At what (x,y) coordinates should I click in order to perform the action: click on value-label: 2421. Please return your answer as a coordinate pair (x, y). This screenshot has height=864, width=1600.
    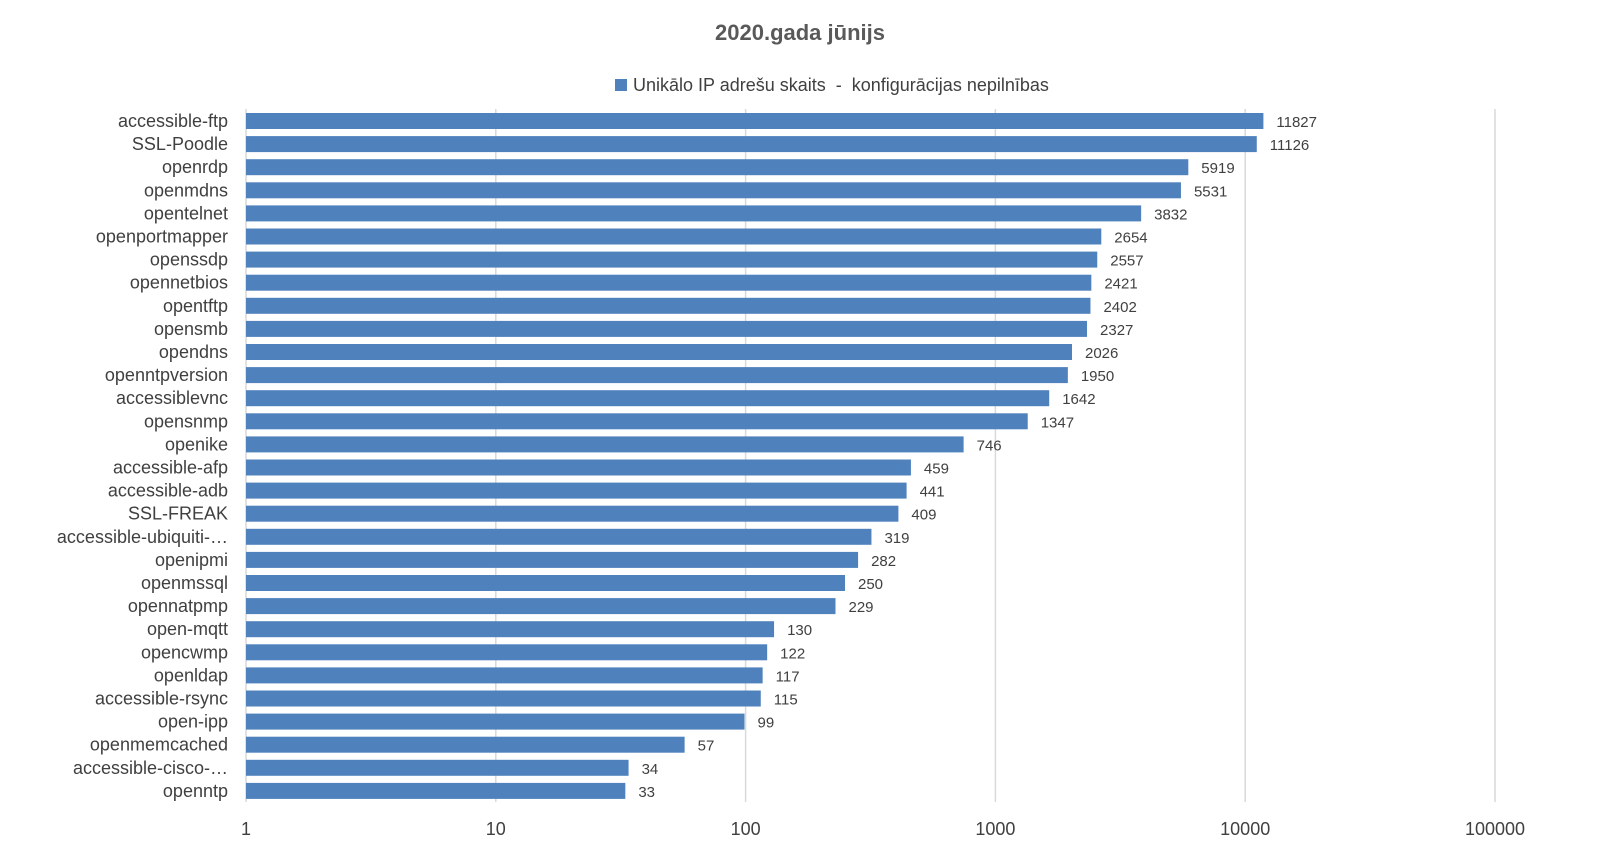
    Looking at the image, I should click on (1120, 284).